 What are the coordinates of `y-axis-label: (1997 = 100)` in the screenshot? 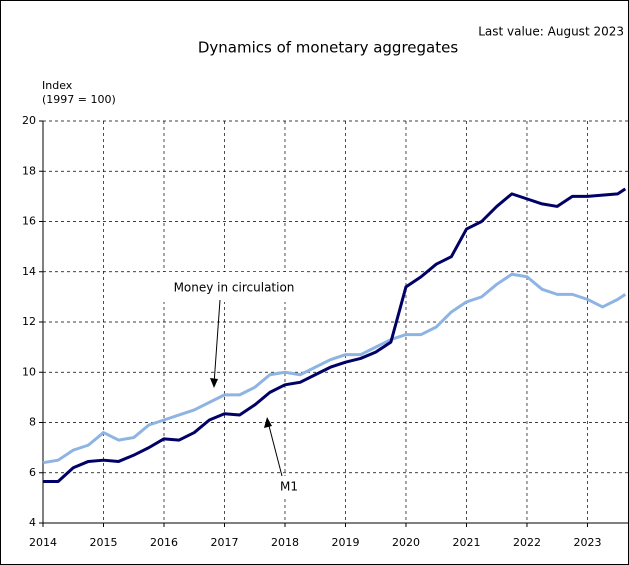 It's located at (79, 99).